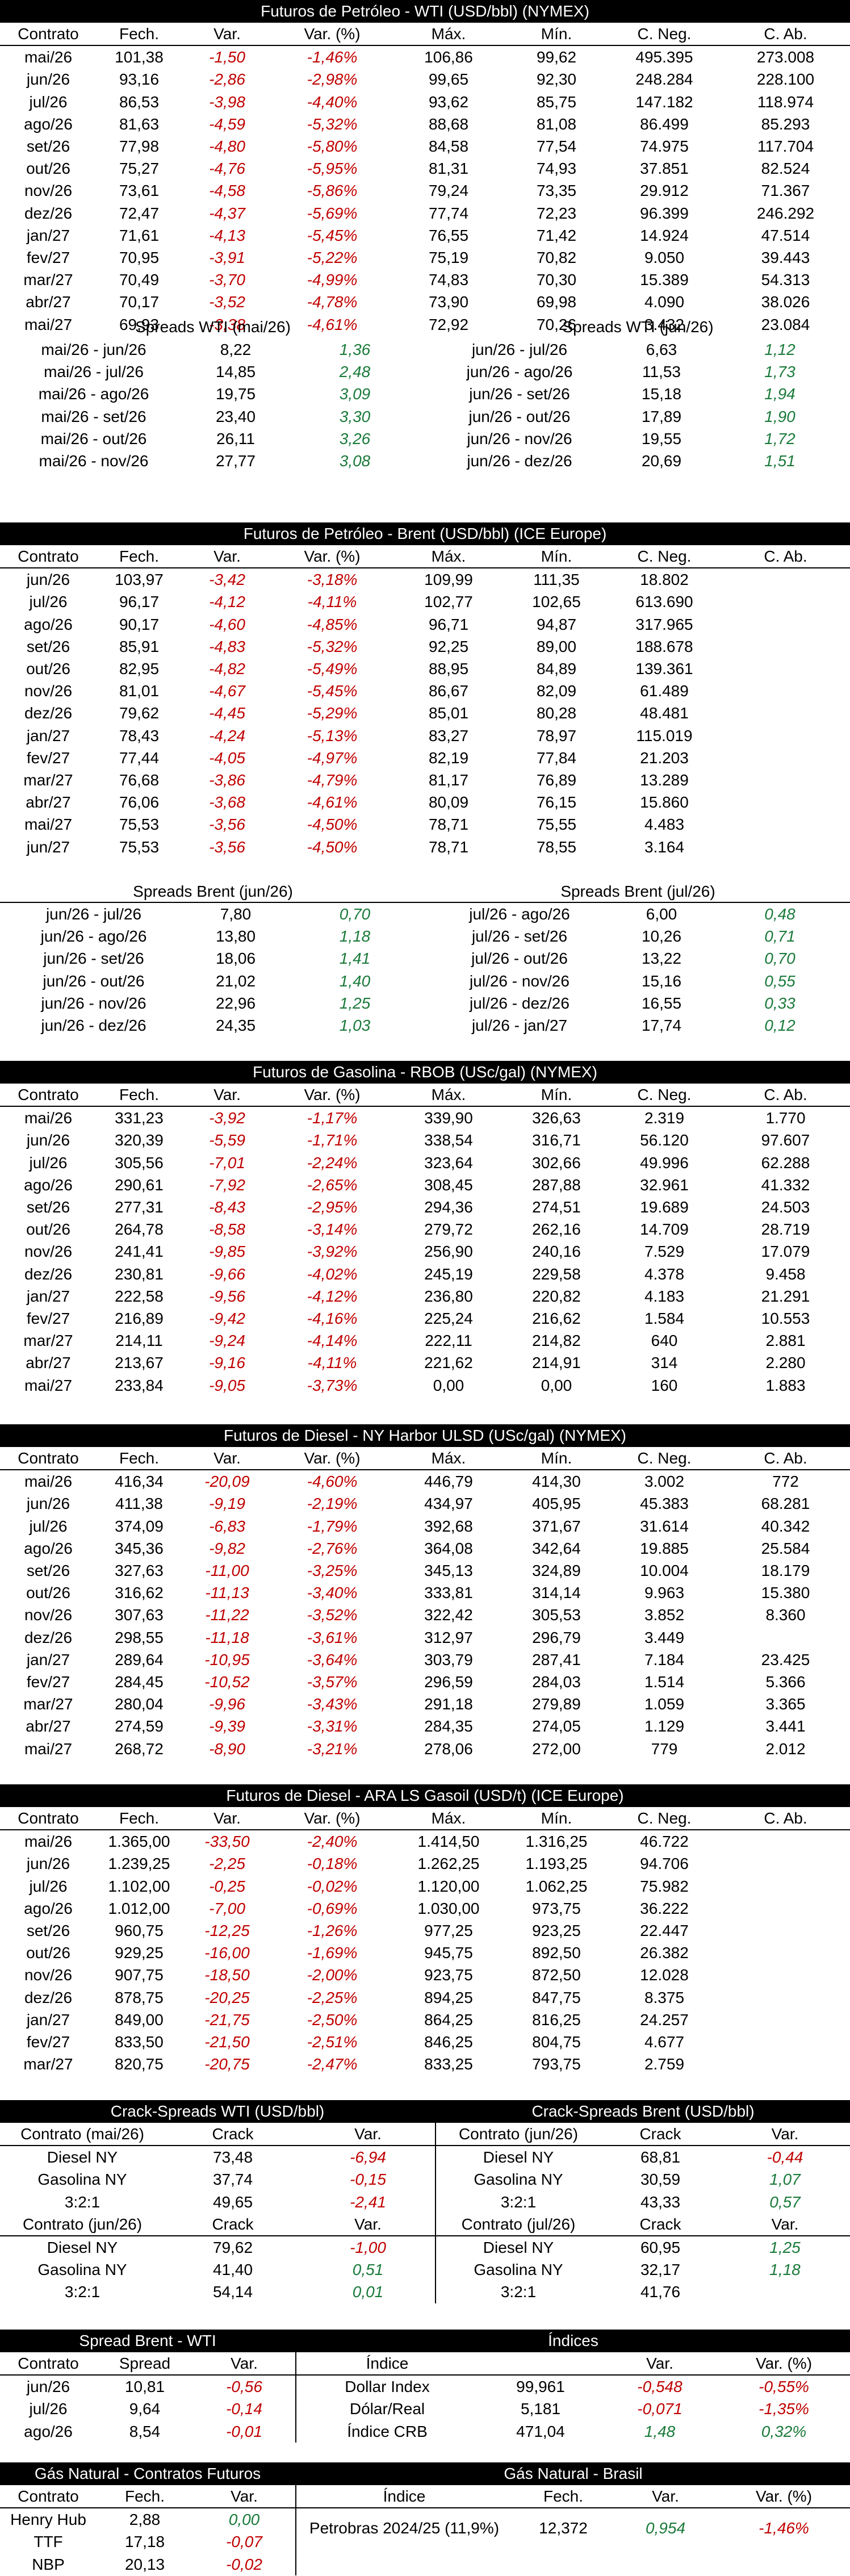 The image size is (850, 2576). Describe the element at coordinates (148, 2519) in the screenshot. I see `table-row: Henry Hub 2,88 0,00` at that location.